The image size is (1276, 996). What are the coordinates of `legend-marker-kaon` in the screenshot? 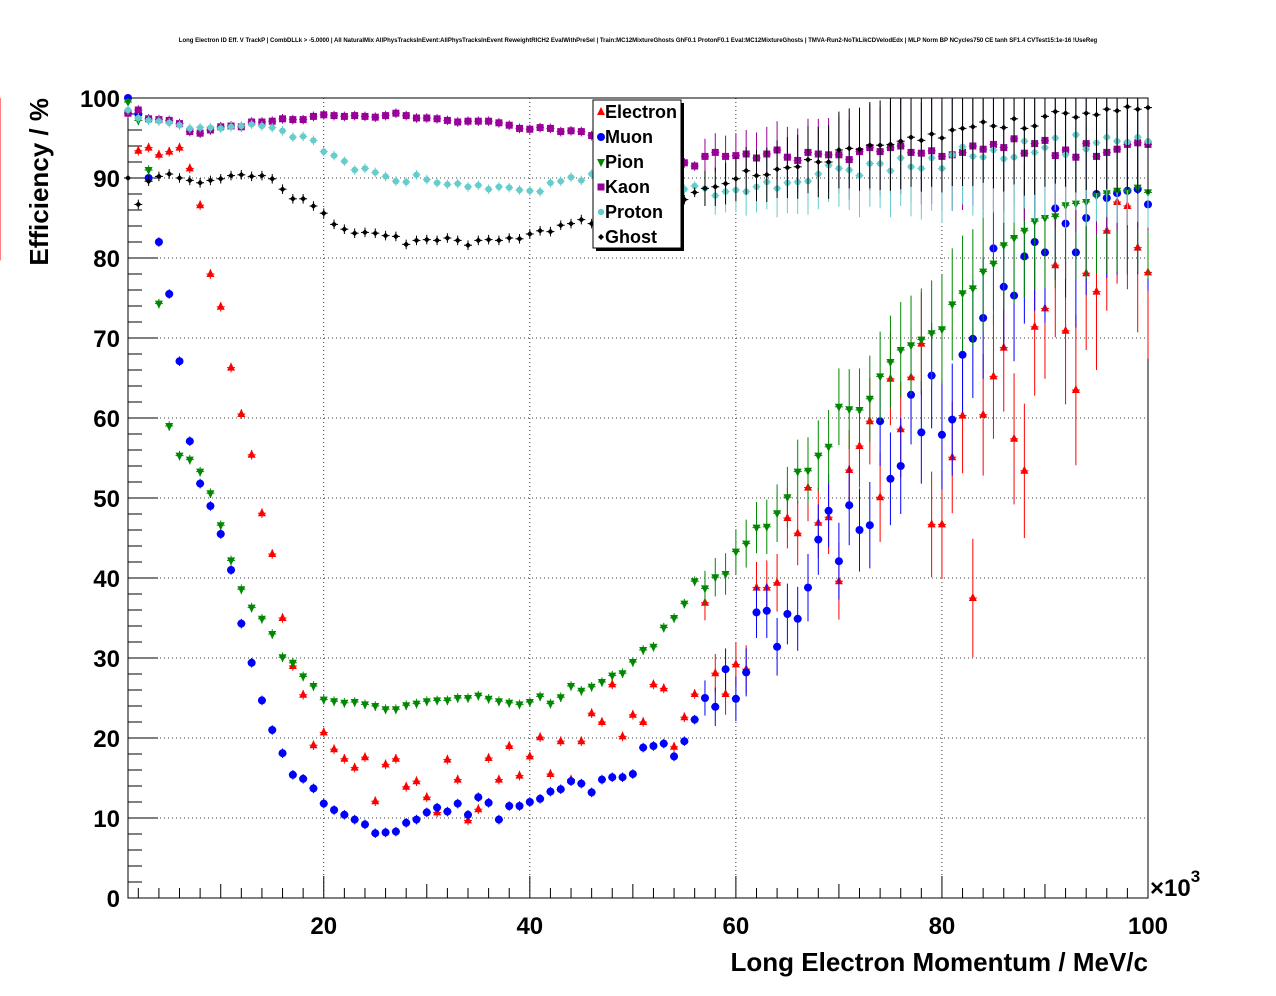 It's located at (601, 187).